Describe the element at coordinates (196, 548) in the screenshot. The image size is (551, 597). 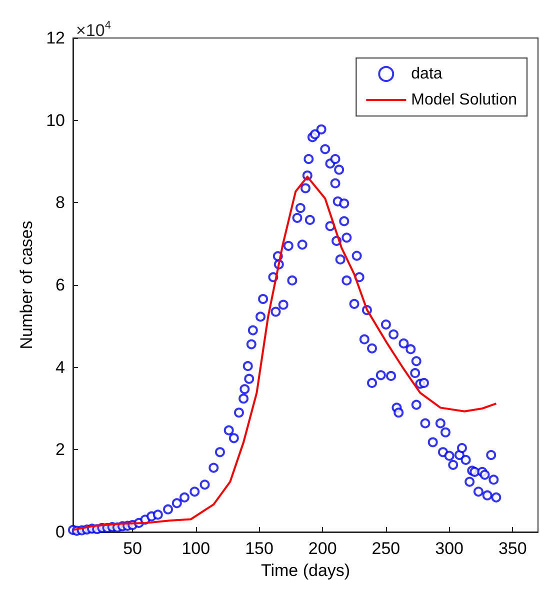
I see `x-tick-label: 100` at that location.